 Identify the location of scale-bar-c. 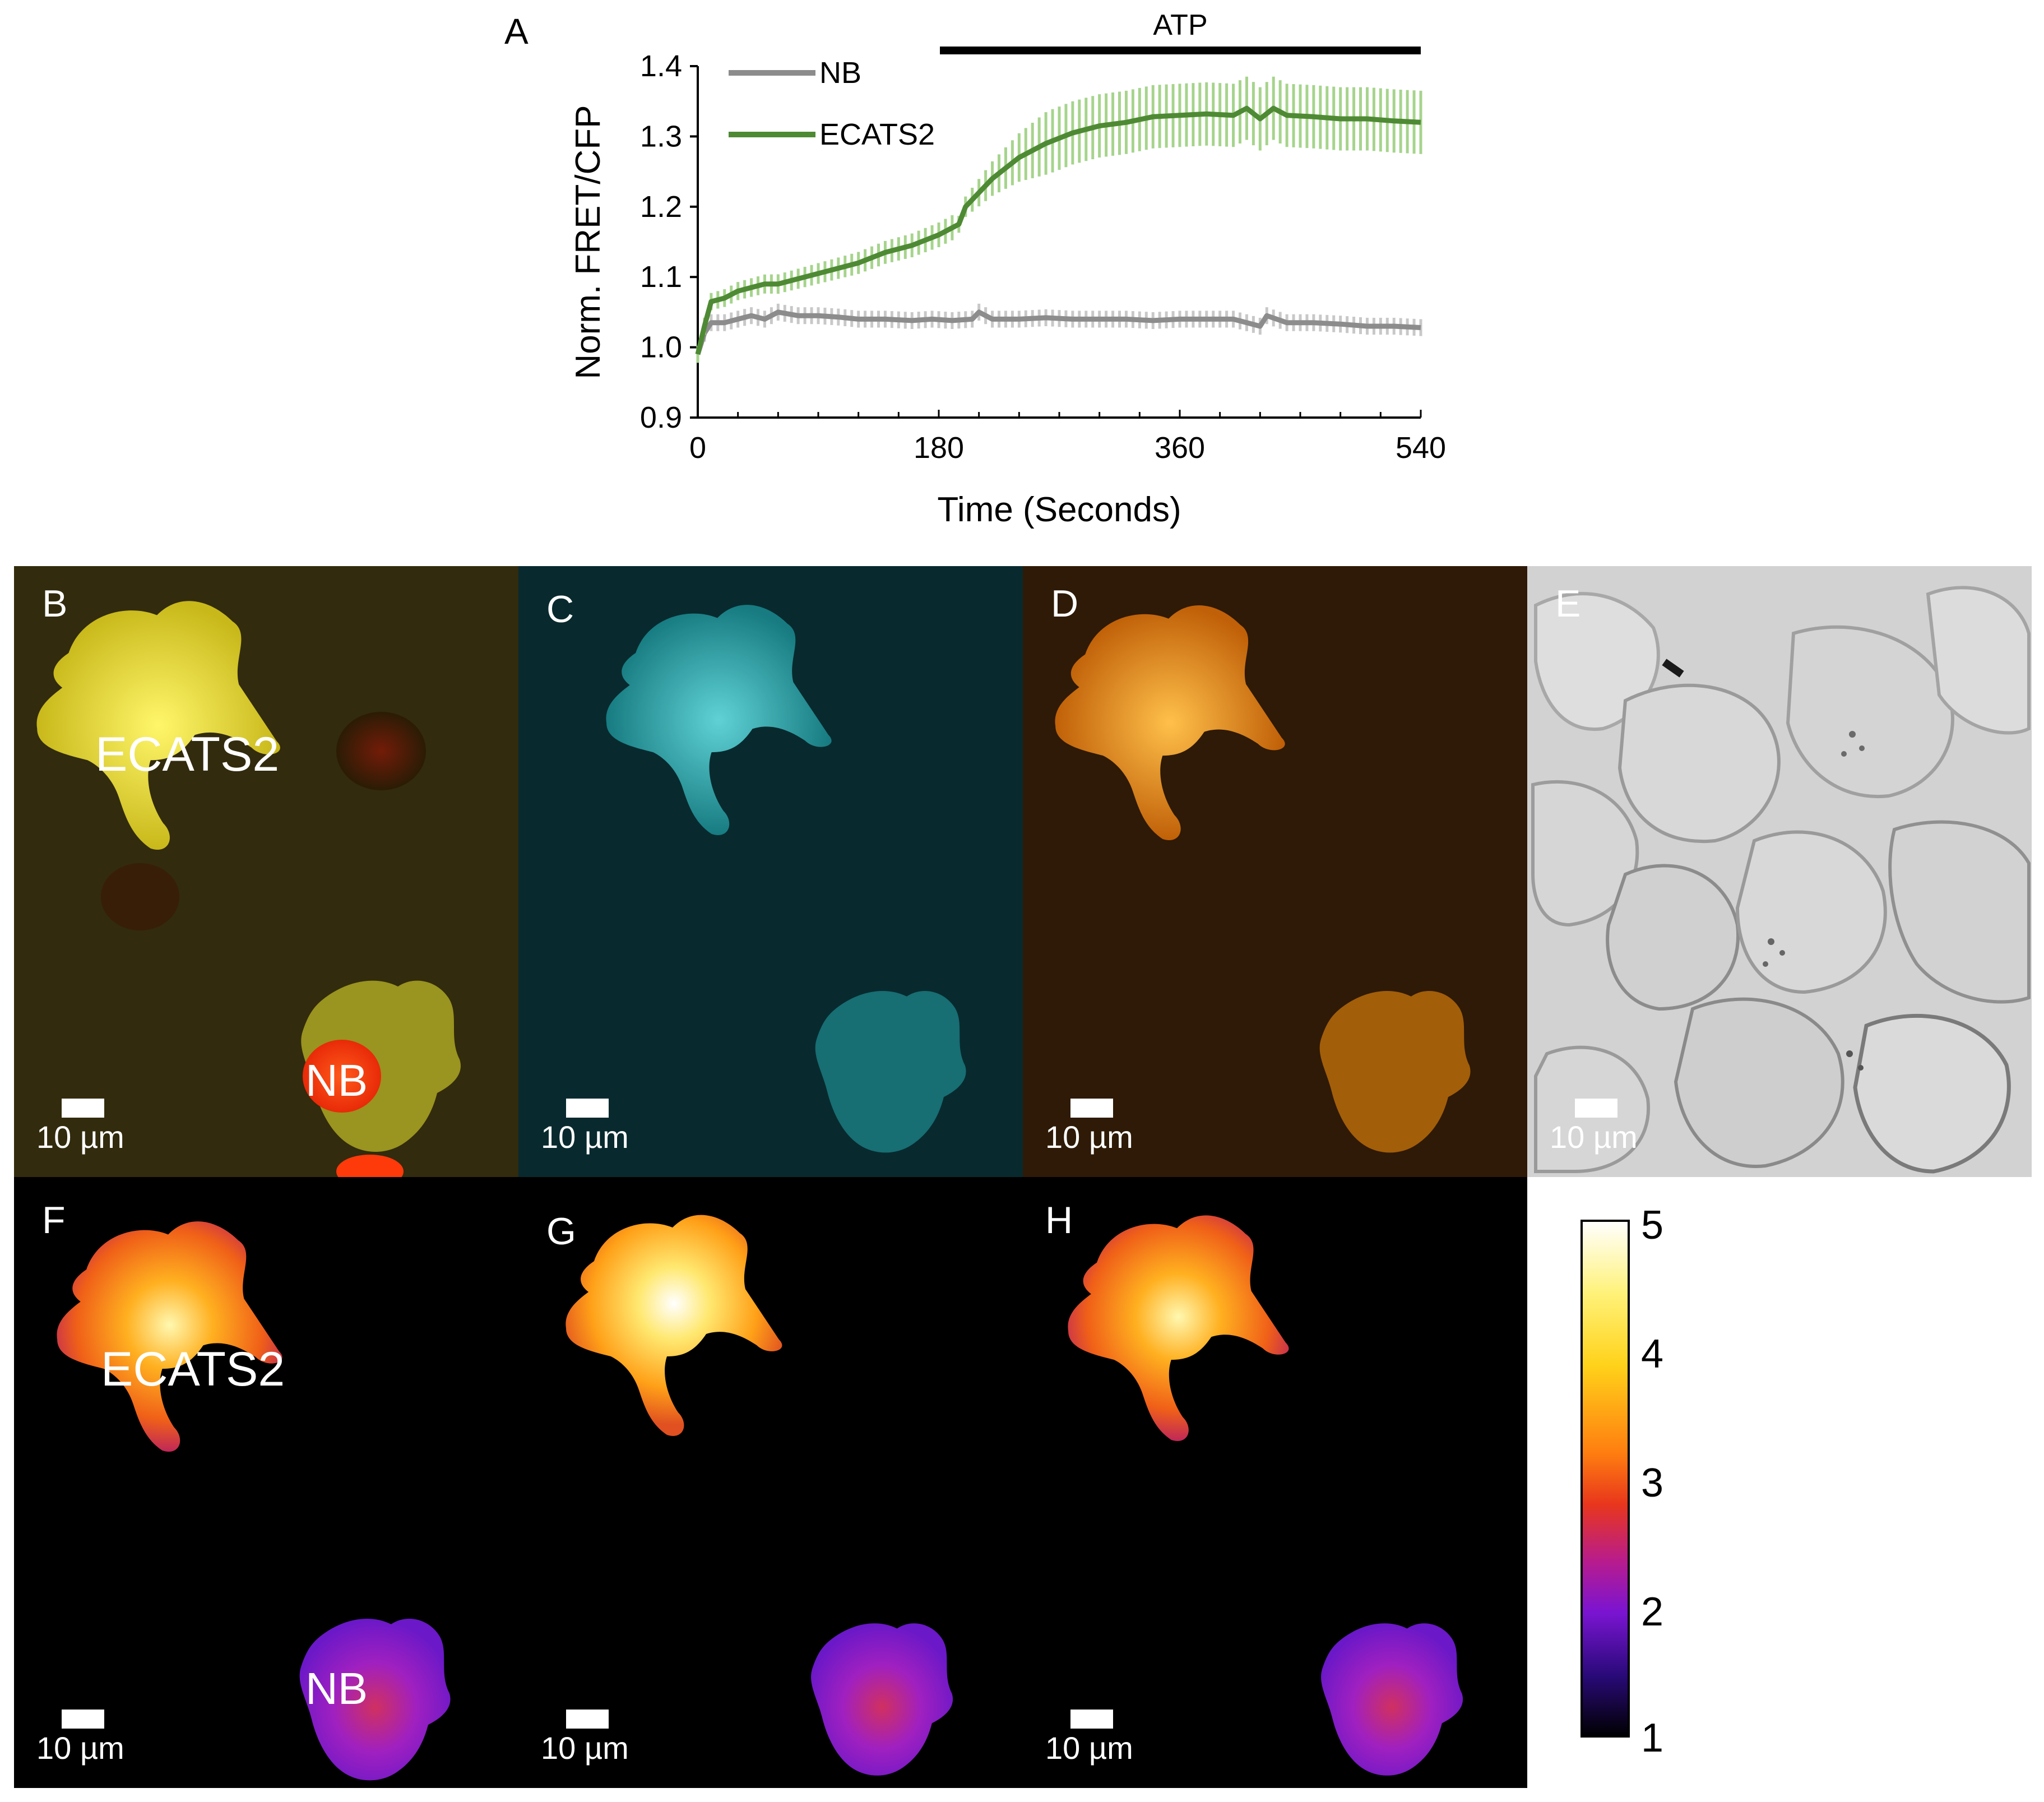
(587, 1108).